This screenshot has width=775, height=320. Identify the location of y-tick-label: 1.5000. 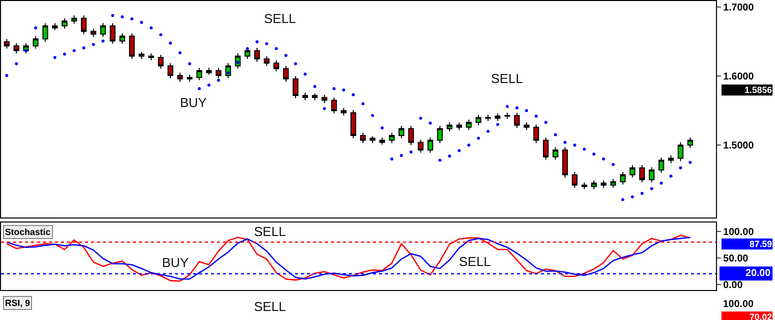
(738, 146).